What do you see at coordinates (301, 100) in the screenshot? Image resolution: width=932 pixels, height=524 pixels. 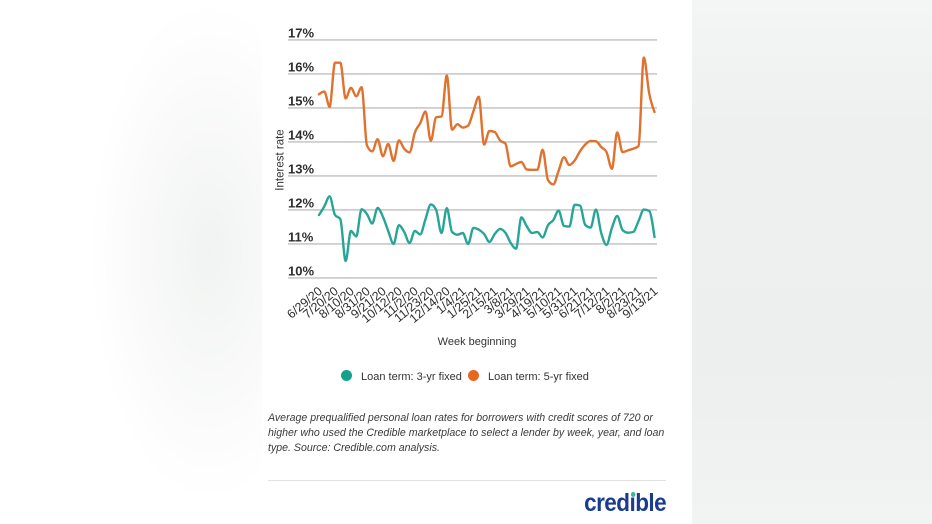 I see `svg-text: 15%` at bounding box center [301, 100].